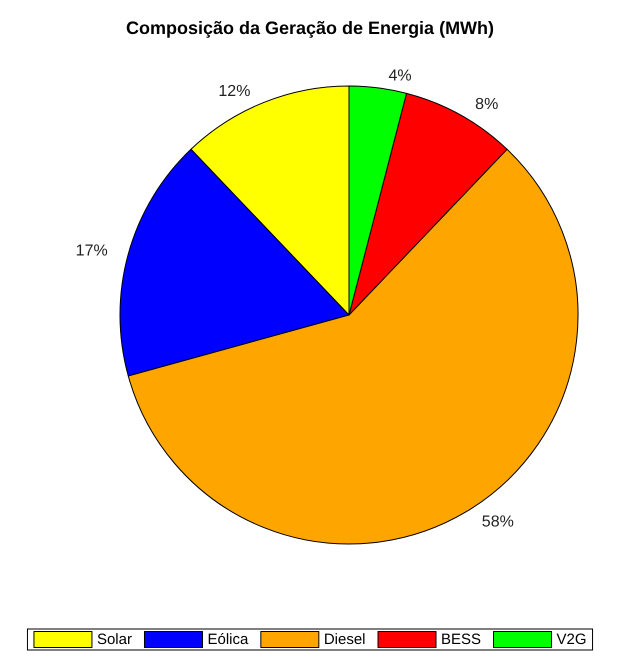  I want to click on legend-label: BESS, so click(461, 639).